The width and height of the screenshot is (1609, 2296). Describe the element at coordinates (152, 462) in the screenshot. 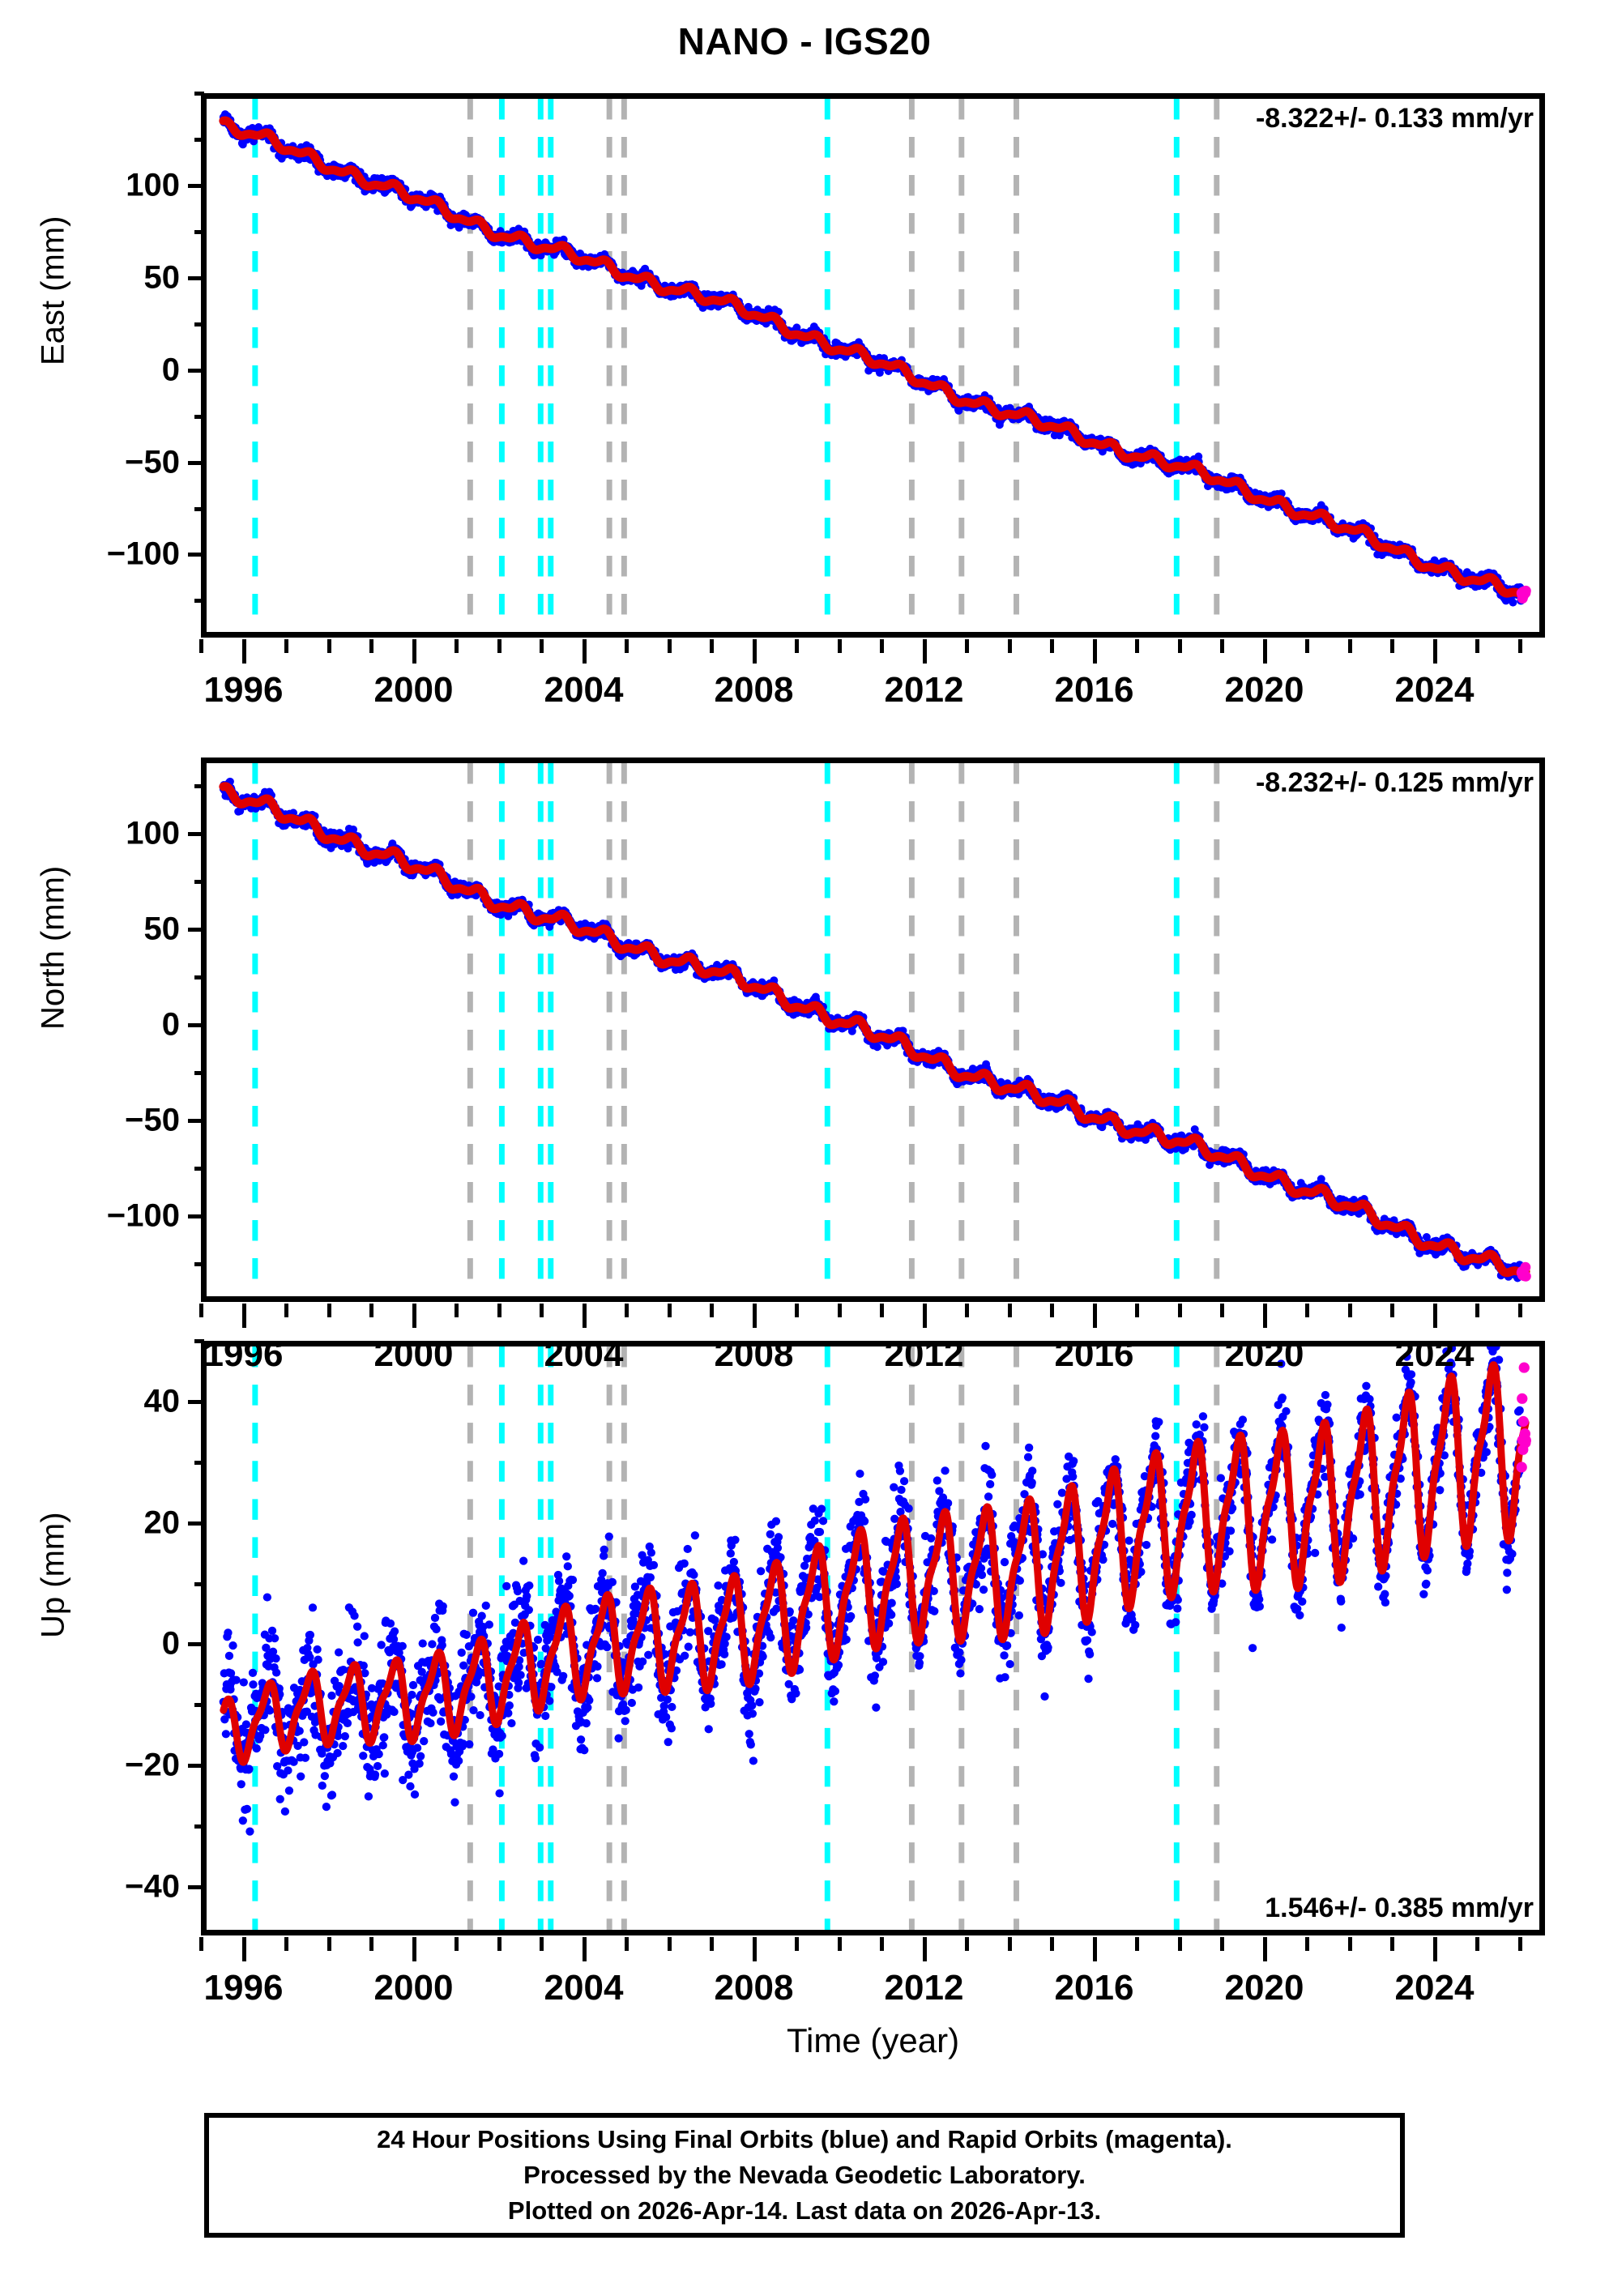

I see `y-tick-label-east: −50` at that location.